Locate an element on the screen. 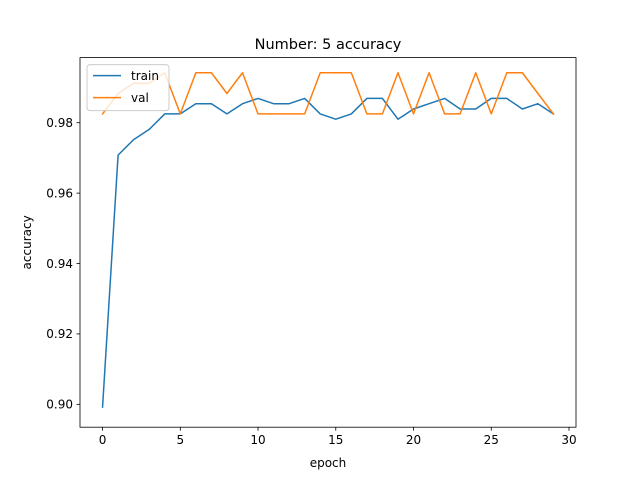 The width and height of the screenshot is (640, 480). x-axis-label: epoch is located at coordinates (328, 463).